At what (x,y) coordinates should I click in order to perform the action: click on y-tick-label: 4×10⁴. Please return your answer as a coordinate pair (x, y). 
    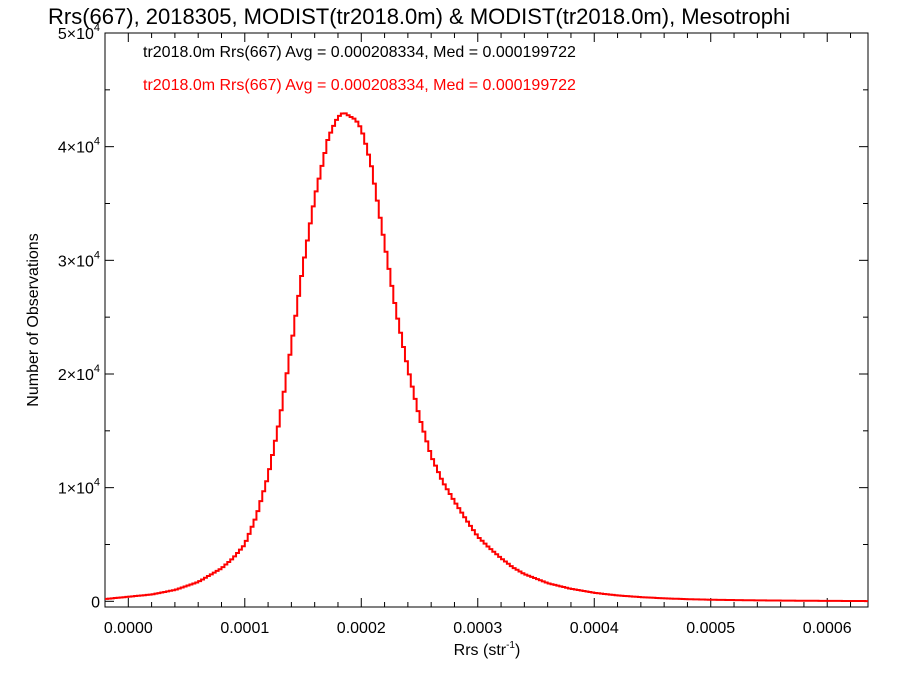
    Looking at the image, I should click on (79, 146).